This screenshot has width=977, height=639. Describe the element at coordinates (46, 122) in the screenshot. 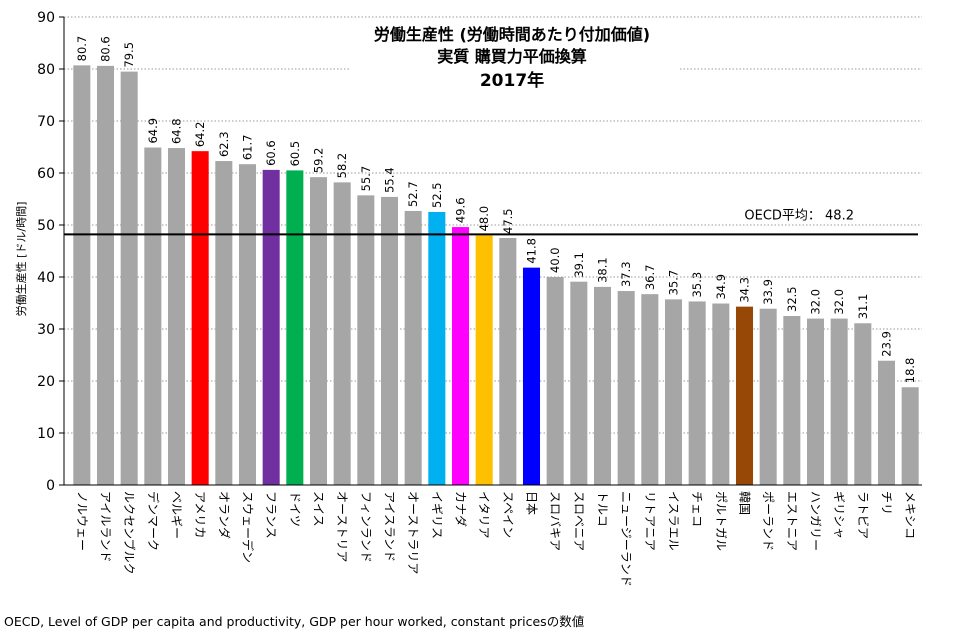

I see `y-tick-label: 70` at that location.